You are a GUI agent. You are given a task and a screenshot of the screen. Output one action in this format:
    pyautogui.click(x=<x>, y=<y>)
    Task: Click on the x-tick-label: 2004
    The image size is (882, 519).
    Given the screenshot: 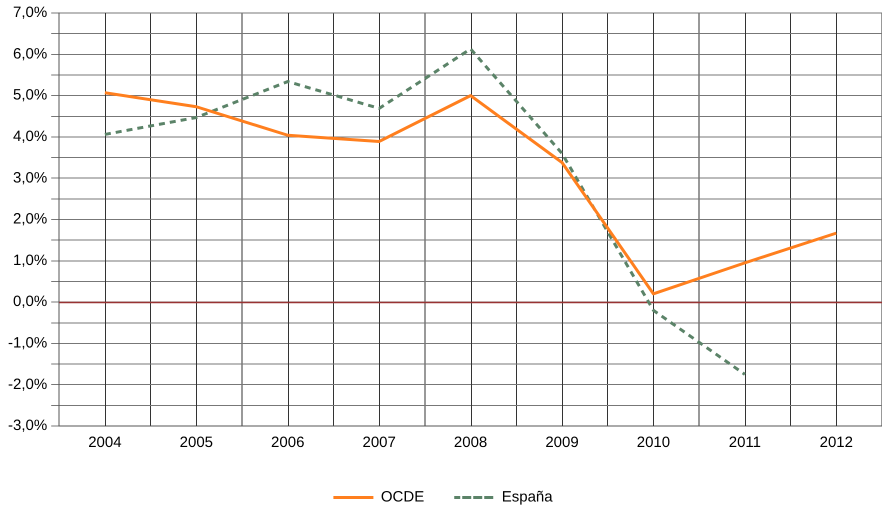 What is the action you would take?
    pyautogui.click(x=105, y=443)
    